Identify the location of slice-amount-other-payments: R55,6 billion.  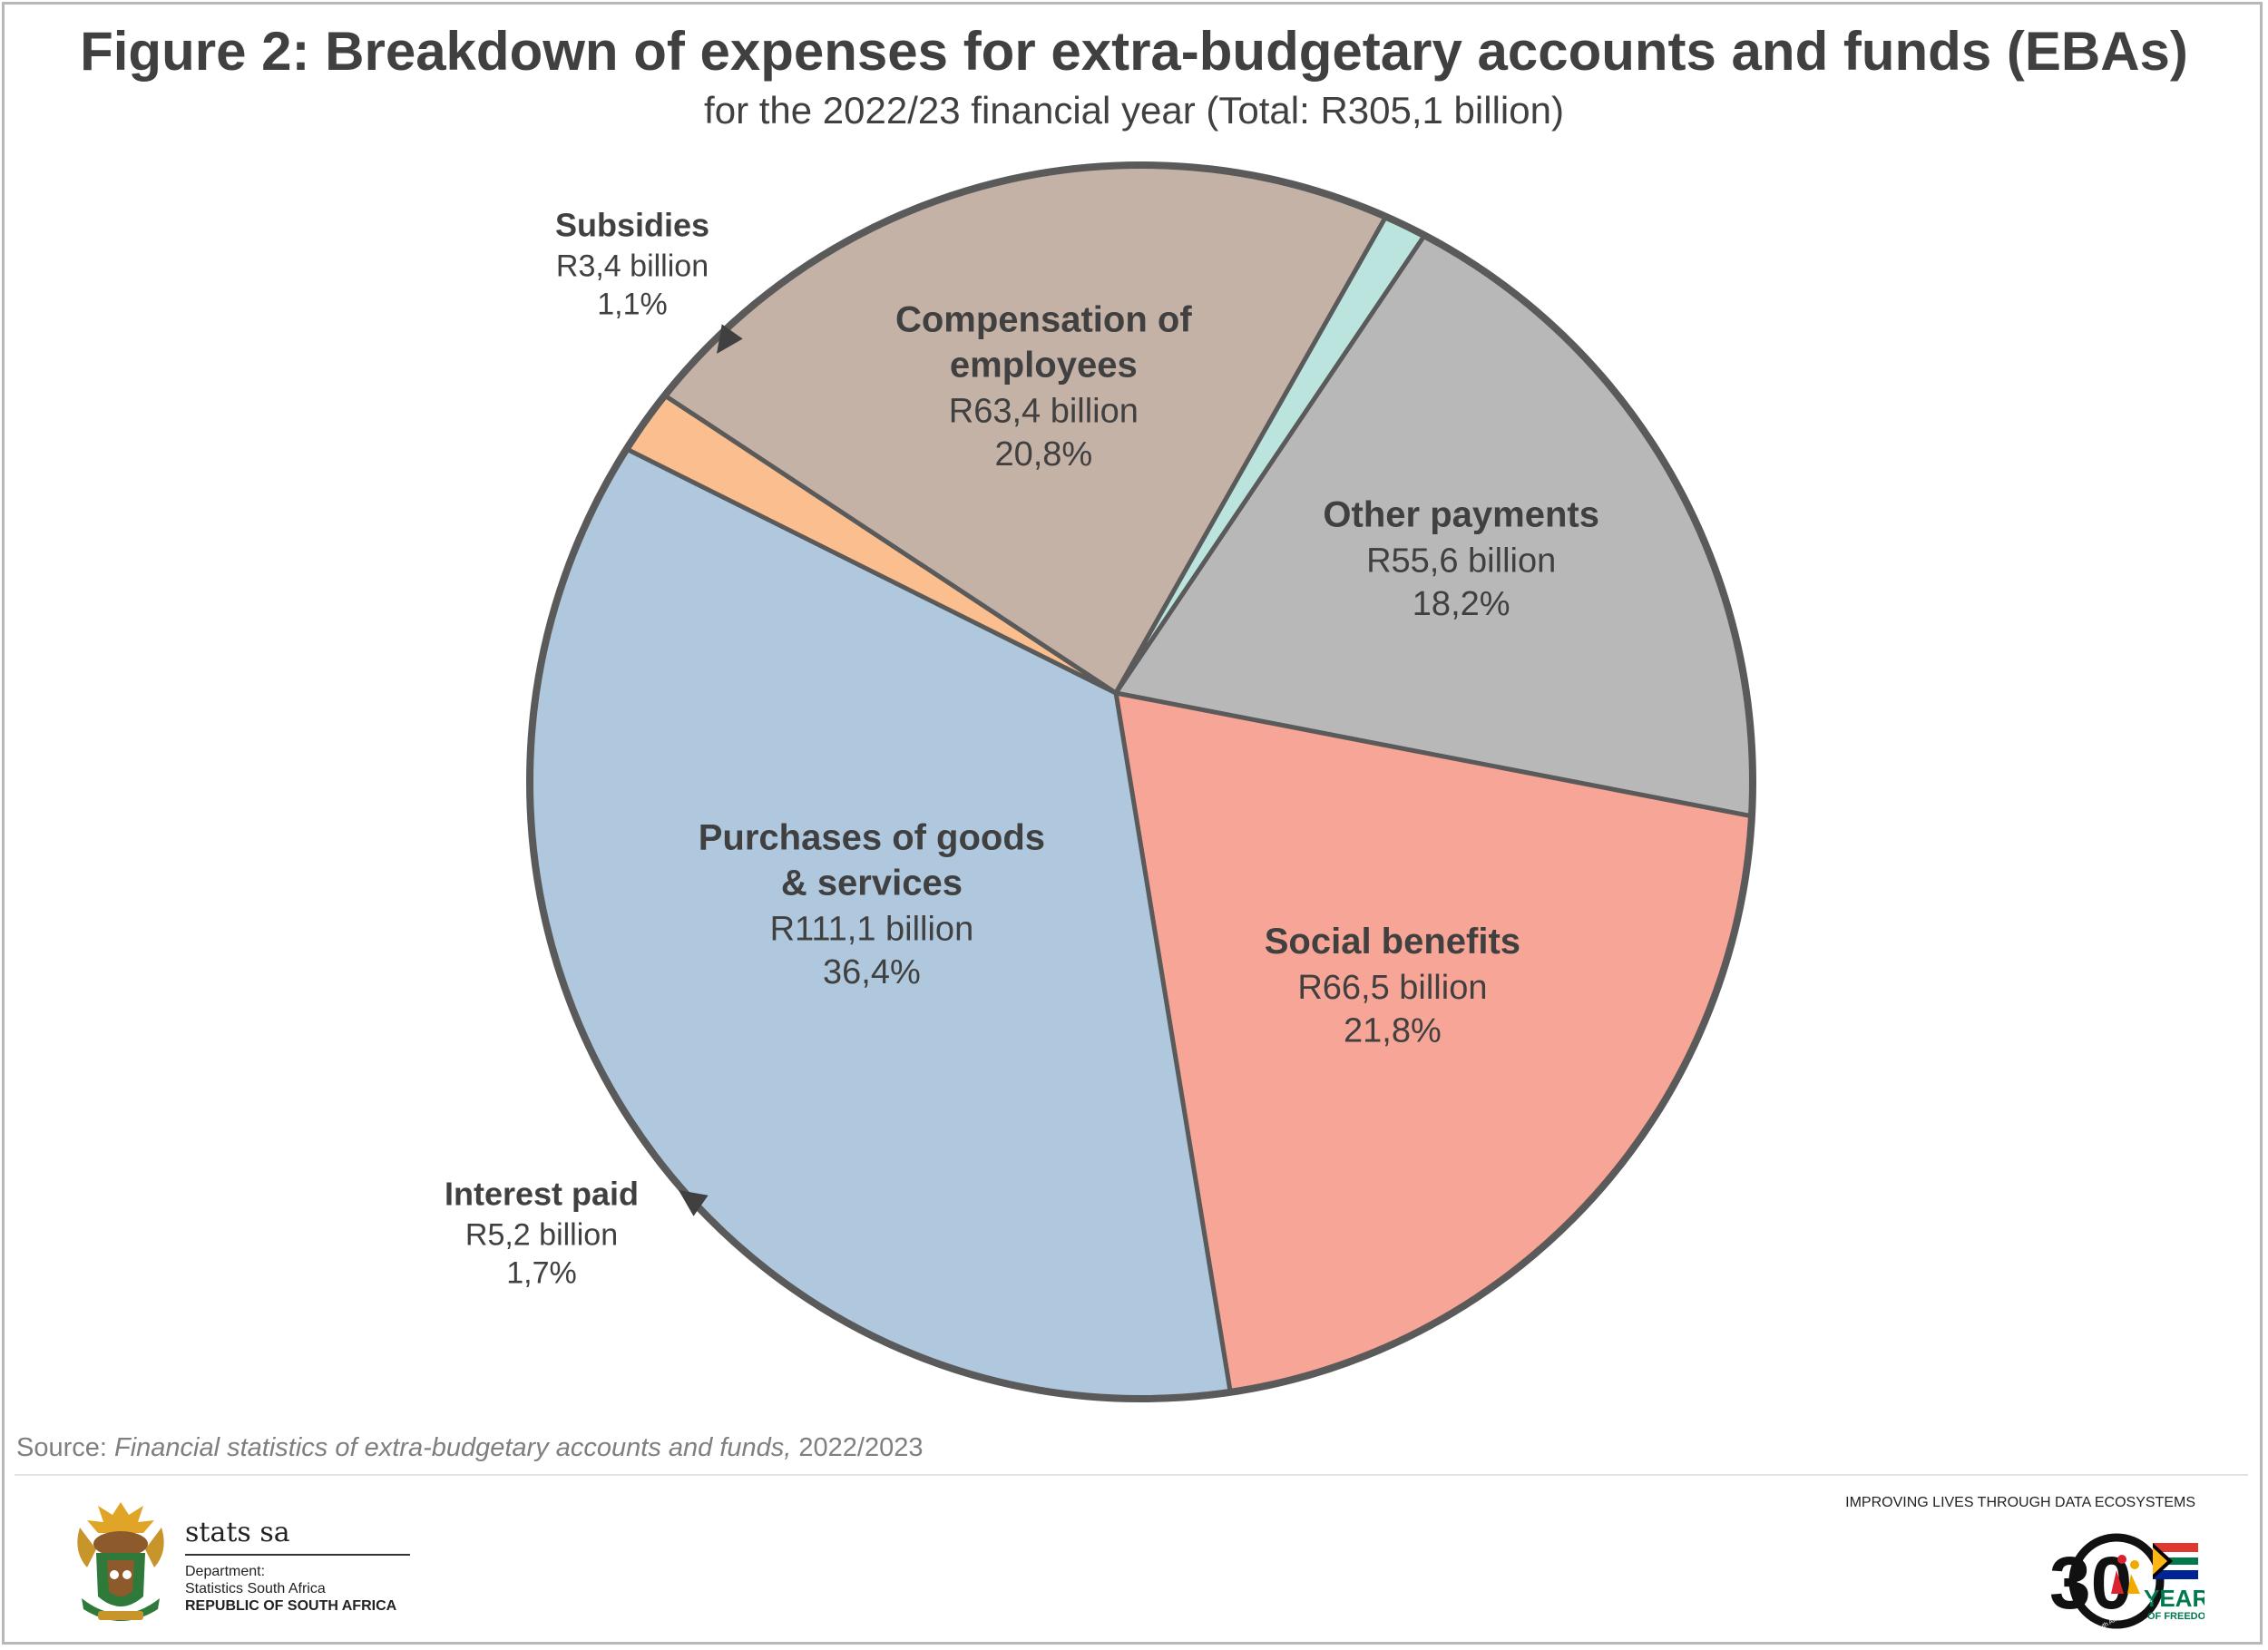
(1461, 561).